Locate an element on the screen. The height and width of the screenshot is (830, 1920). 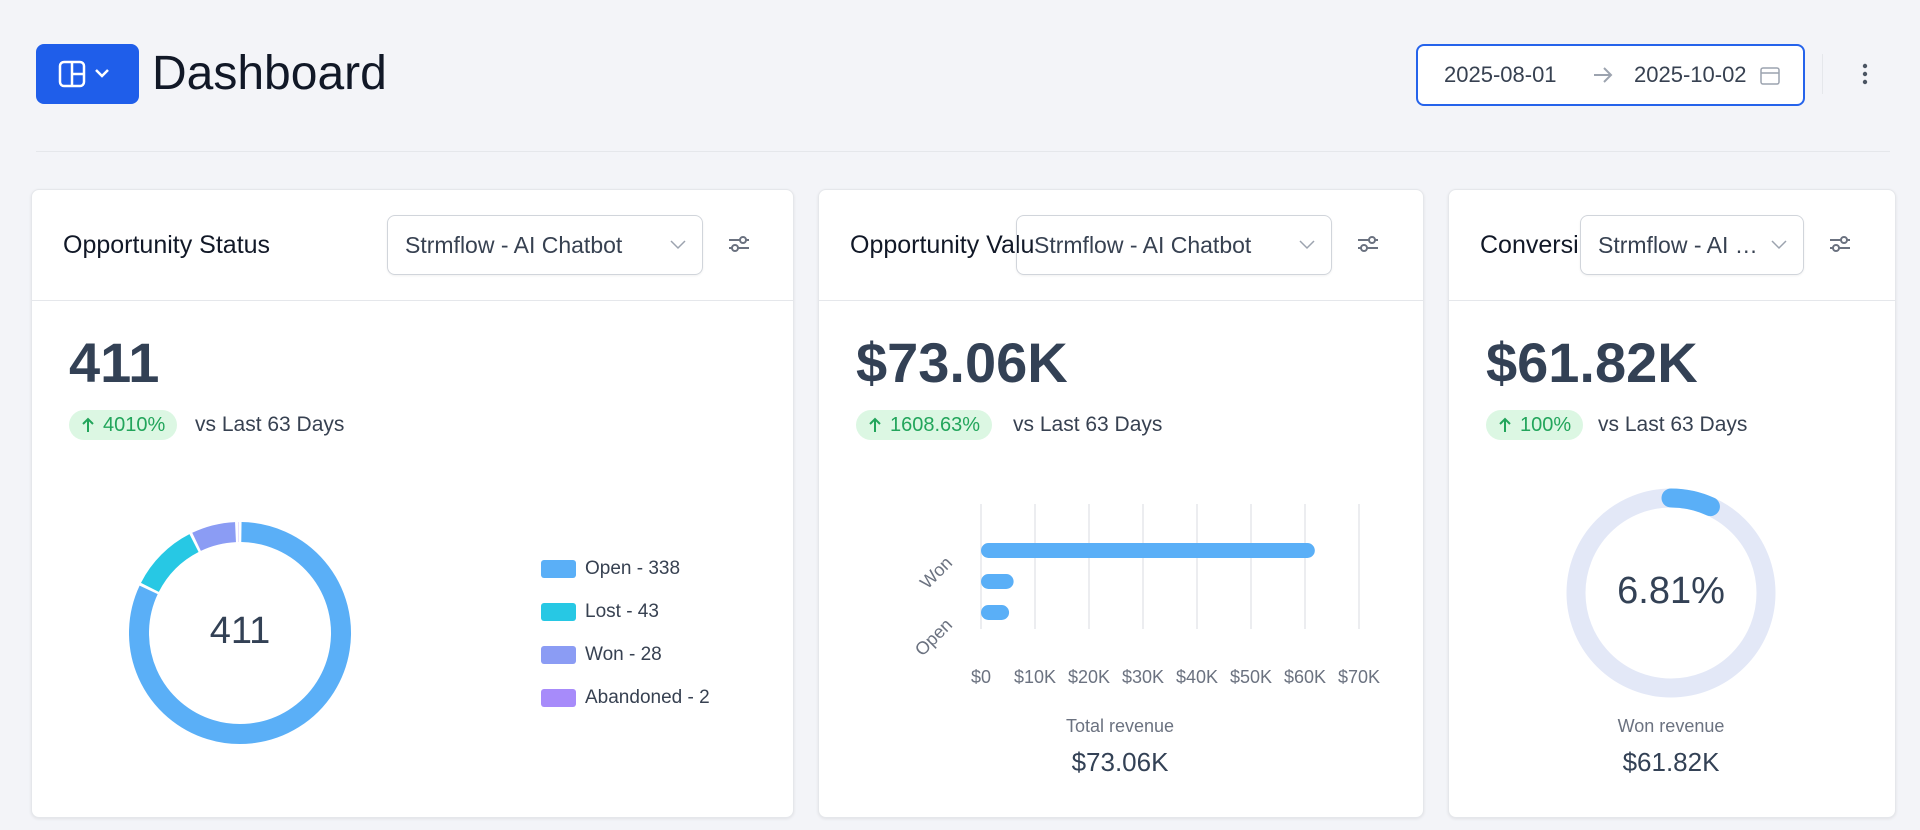
change-value: 4010% is located at coordinates (134, 425).